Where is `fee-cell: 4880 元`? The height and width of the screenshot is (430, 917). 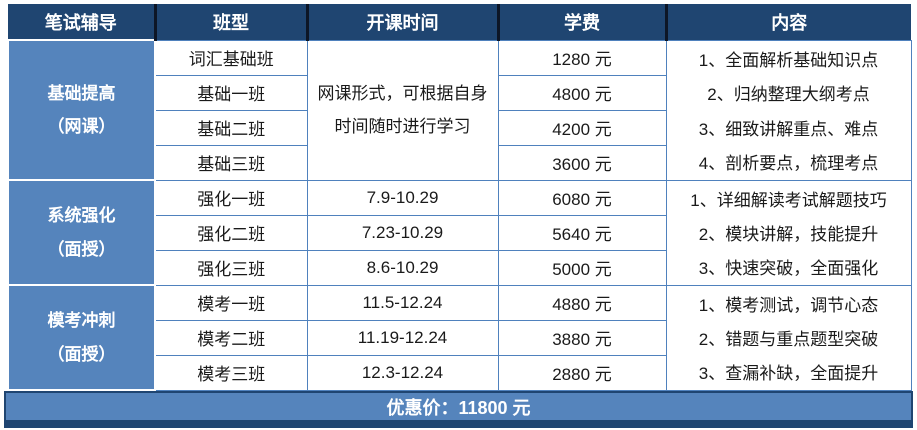 fee-cell: 4880 元 is located at coordinates (582, 302).